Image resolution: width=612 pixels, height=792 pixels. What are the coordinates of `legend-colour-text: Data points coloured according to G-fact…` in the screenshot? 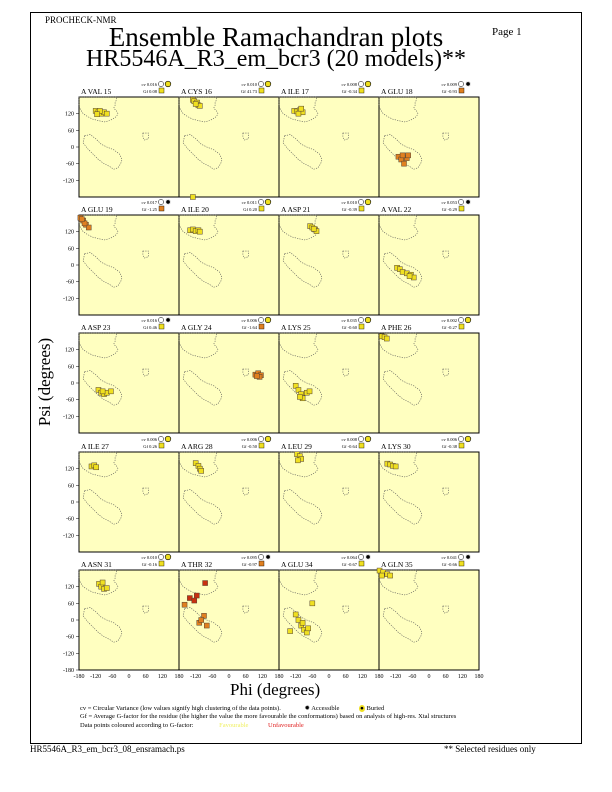 It's located at (137, 725).